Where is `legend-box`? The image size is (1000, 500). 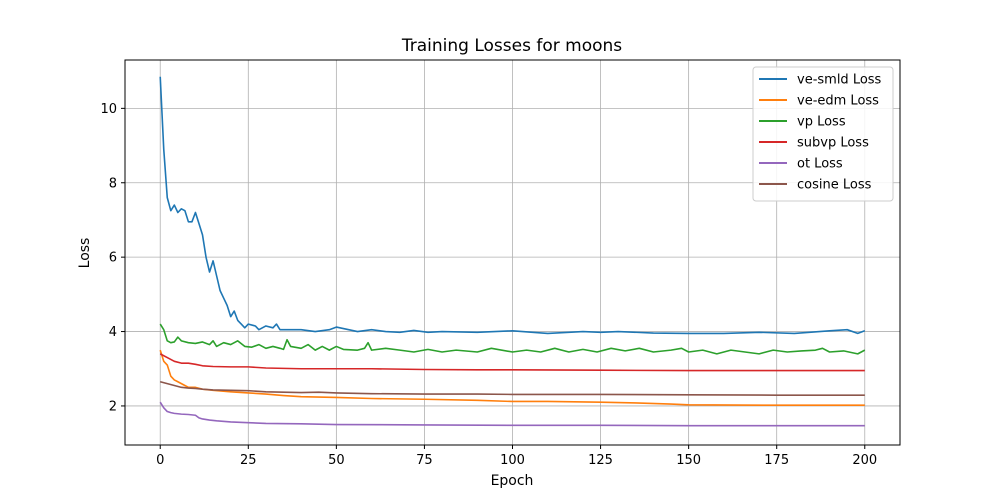 legend-box is located at coordinates (823, 134).